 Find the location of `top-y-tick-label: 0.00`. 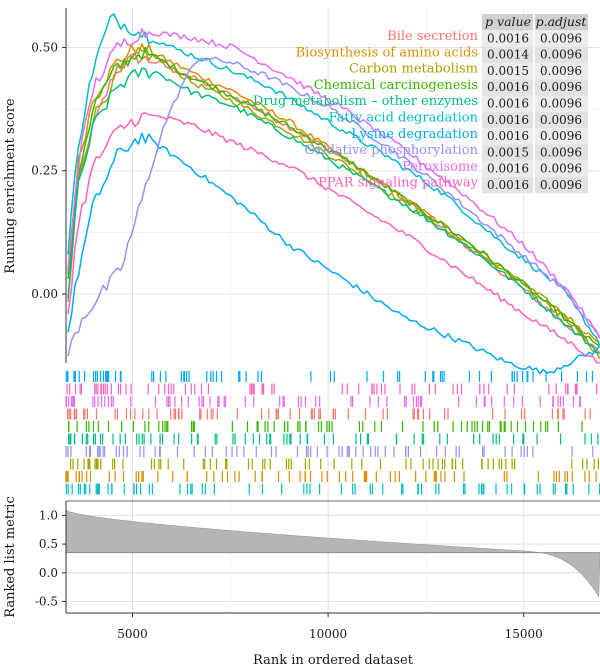

top-y-tick-label: 0.00 is located at coordinates (44, 294).